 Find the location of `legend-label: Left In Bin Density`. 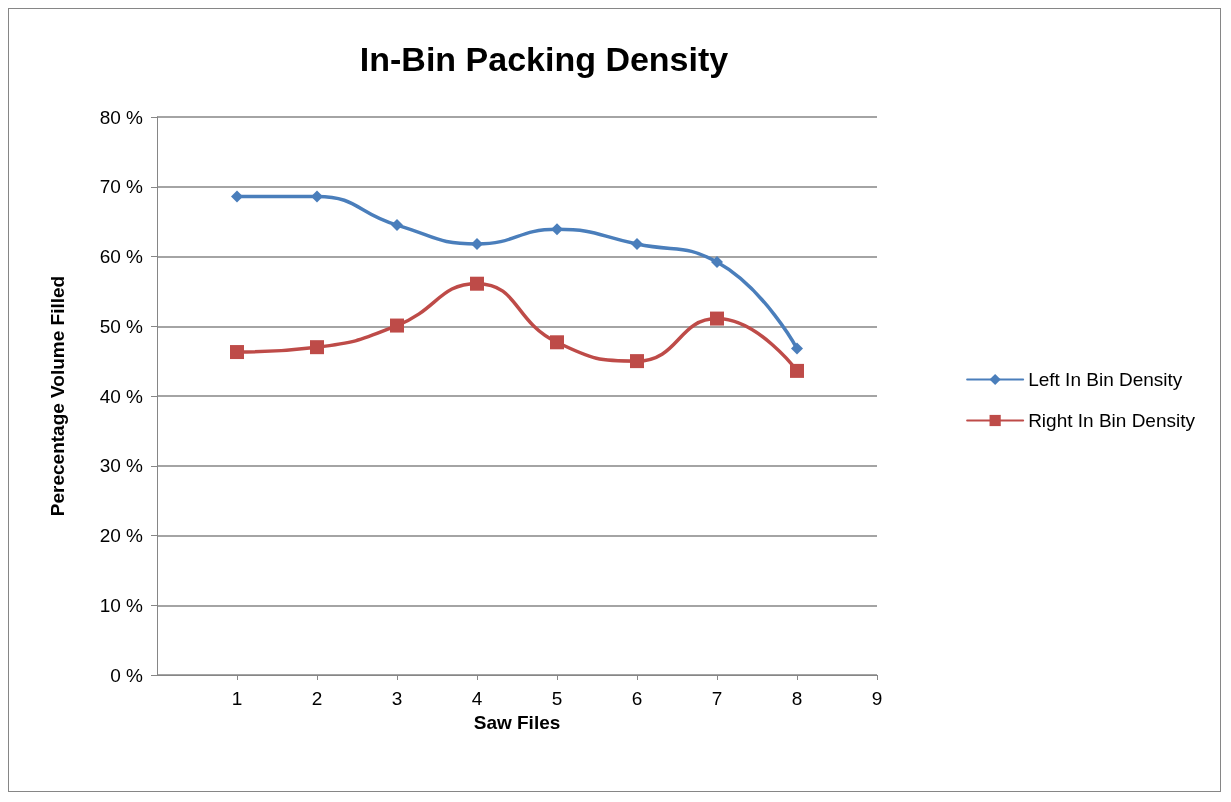

legend-label: Left In Bin Density is located at coordinates (1105, 379).